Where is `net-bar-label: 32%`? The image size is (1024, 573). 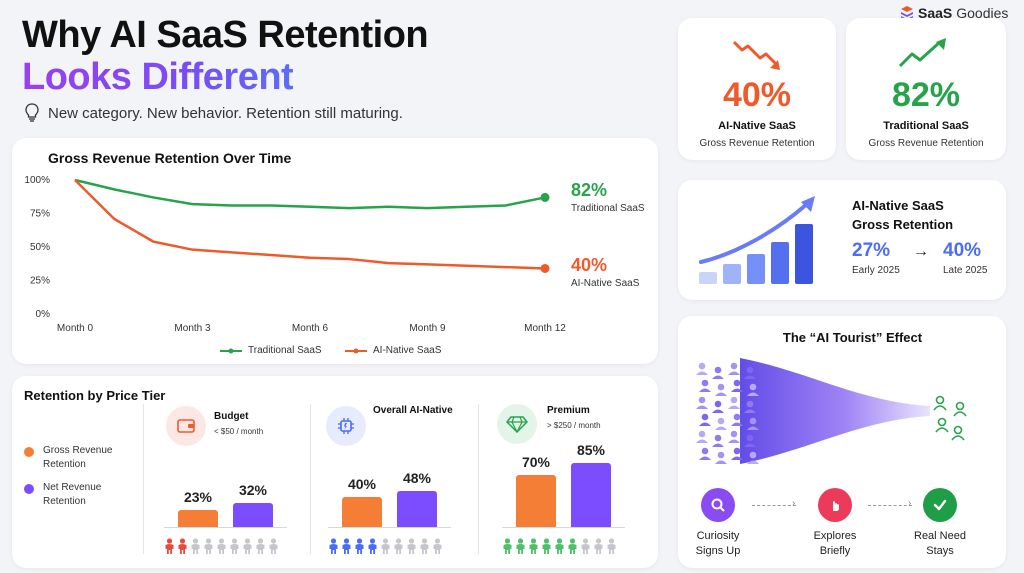 net-bar-label: 32% is located at coordinates (253, 490).